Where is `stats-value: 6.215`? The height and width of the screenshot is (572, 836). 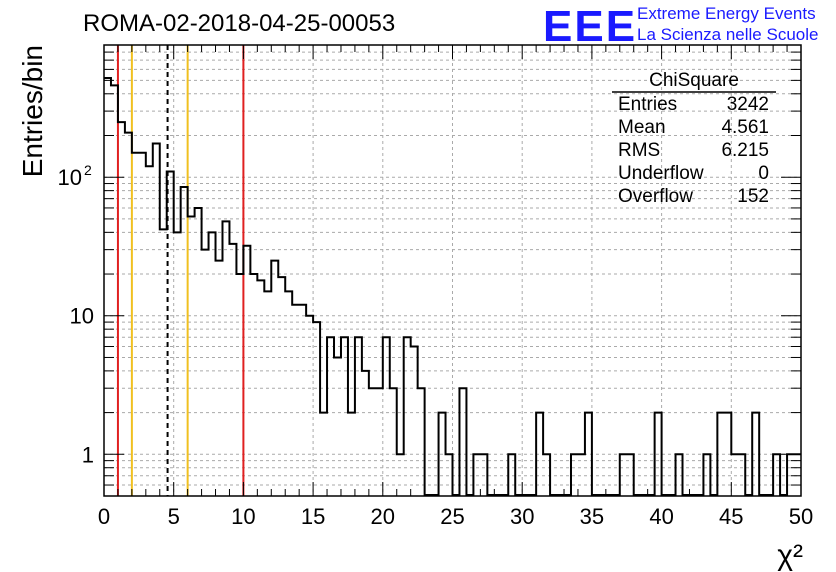
stats-value: 6.215 is located at coordinates (745, 150).